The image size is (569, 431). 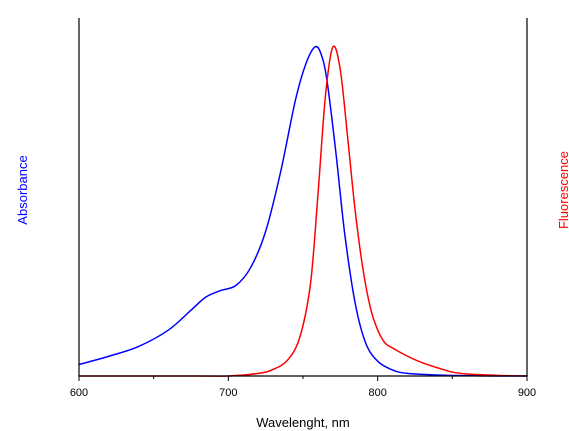 What do you see at coordinates (22, 189) in the screenshot?
I see `y-axis-title-left: Absorbance` at bounding box center [22, 189].